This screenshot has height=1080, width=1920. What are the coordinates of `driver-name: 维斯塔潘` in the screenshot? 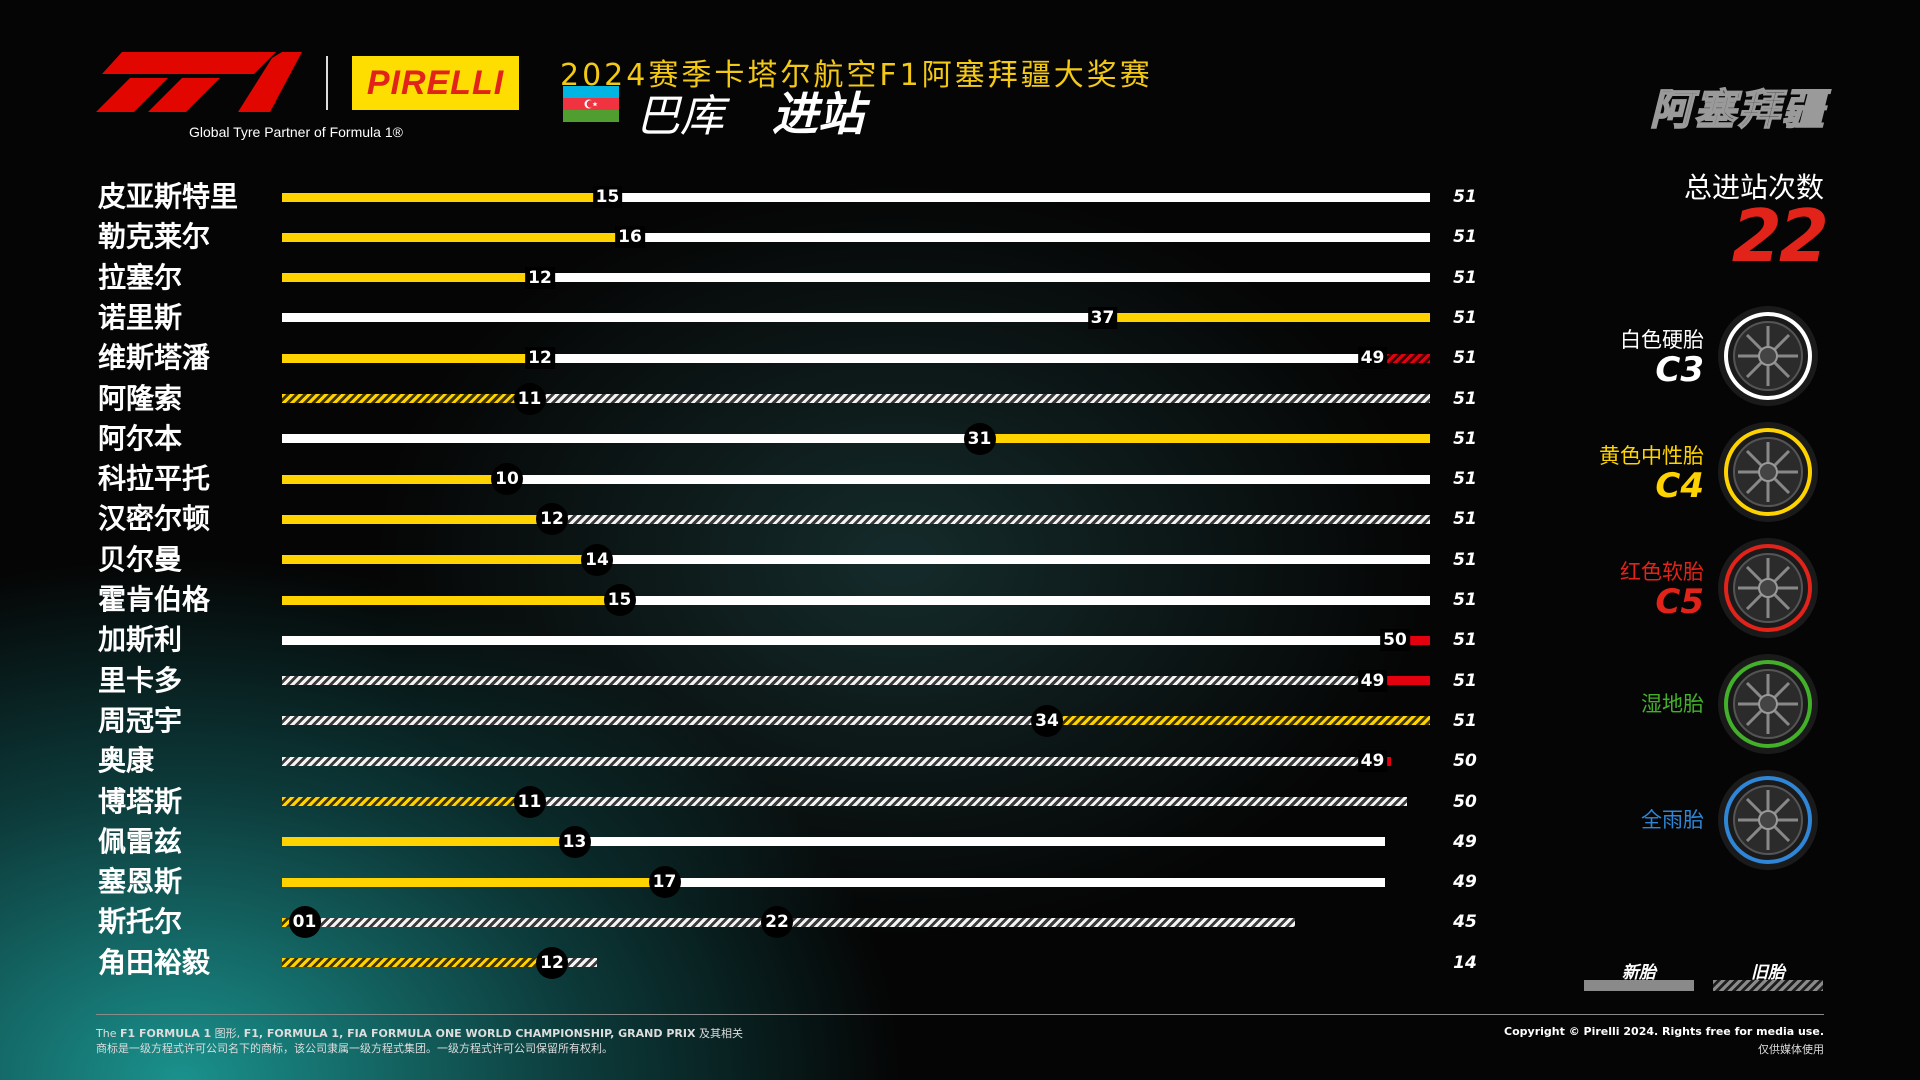 It's located at (154, 358).